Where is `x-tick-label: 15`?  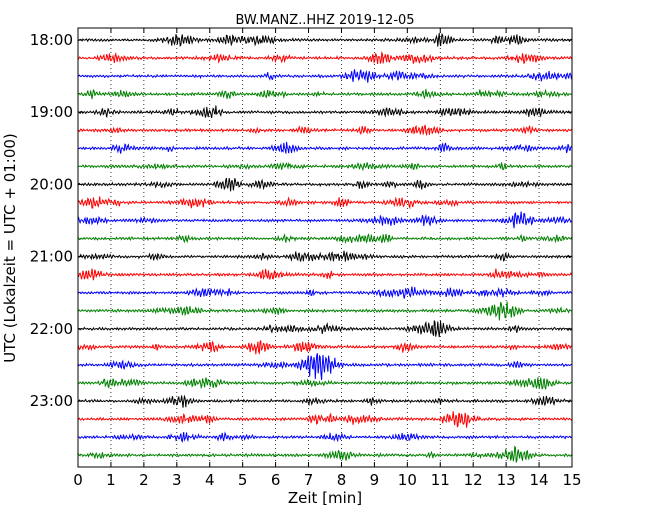 x-tick-label: 15 is located at coordinates (571, 480).